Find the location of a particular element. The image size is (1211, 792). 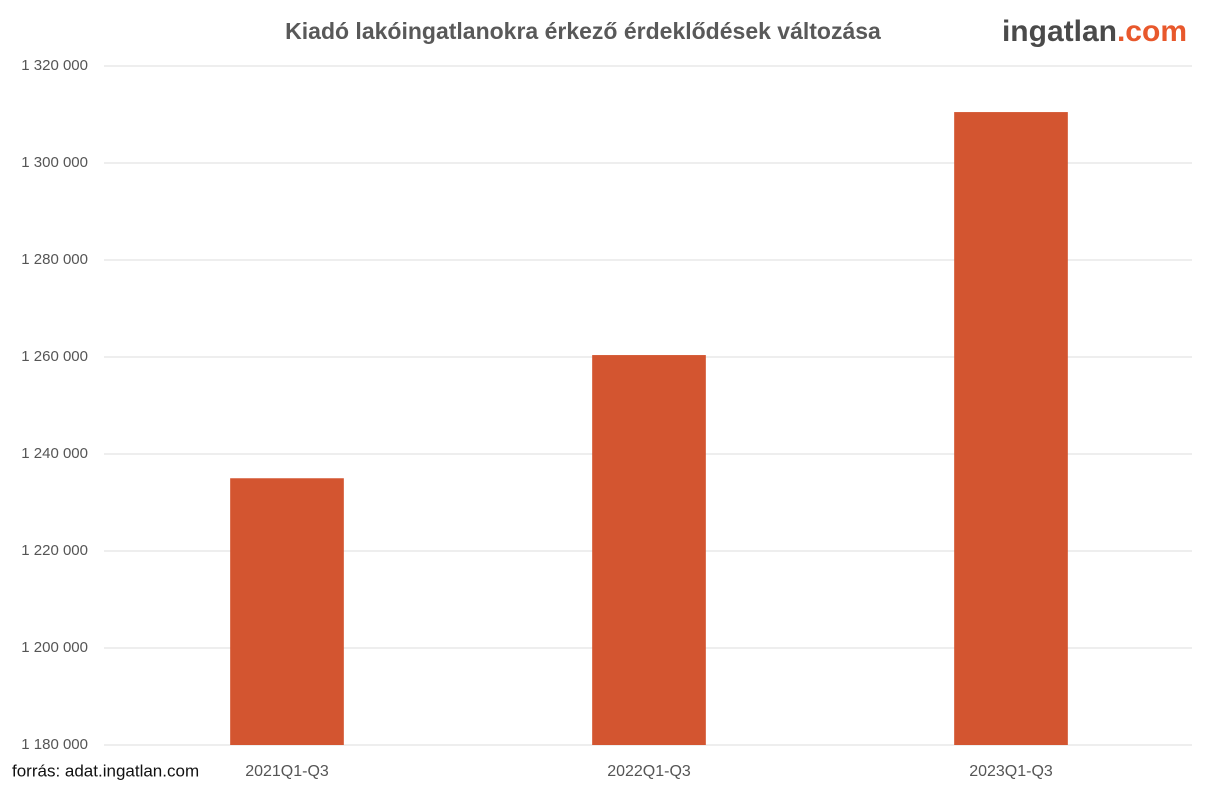

logo: ingatlan.com is located at coordinates (1094, 31).